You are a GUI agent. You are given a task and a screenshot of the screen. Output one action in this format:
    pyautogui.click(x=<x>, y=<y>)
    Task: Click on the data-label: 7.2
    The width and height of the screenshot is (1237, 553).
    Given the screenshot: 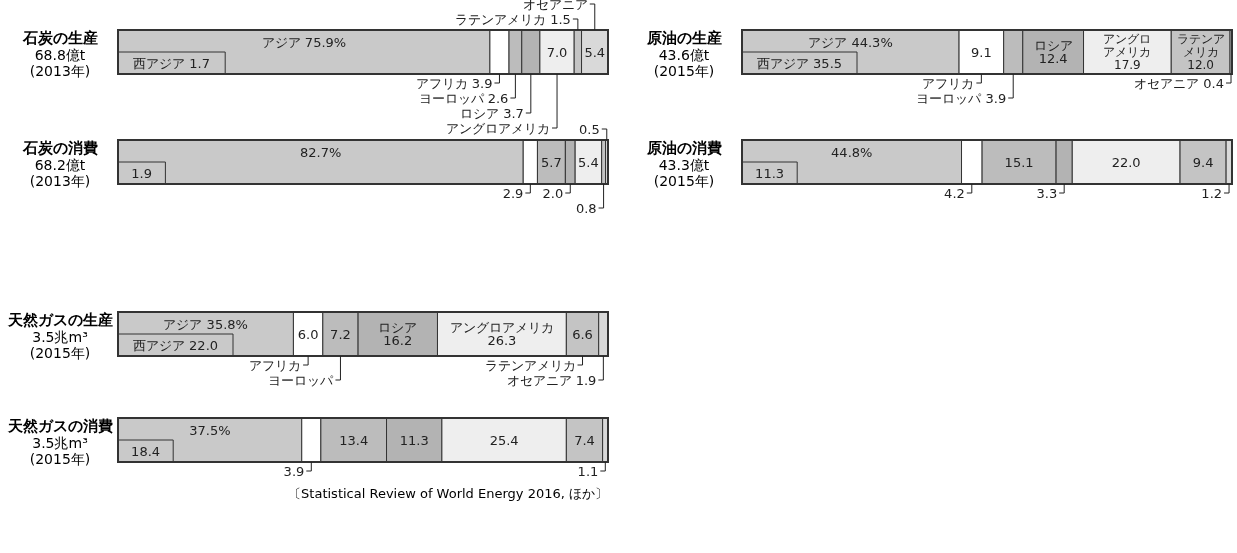 What is the action you would take?
    pyautogui.click(x=340, y=334)
    